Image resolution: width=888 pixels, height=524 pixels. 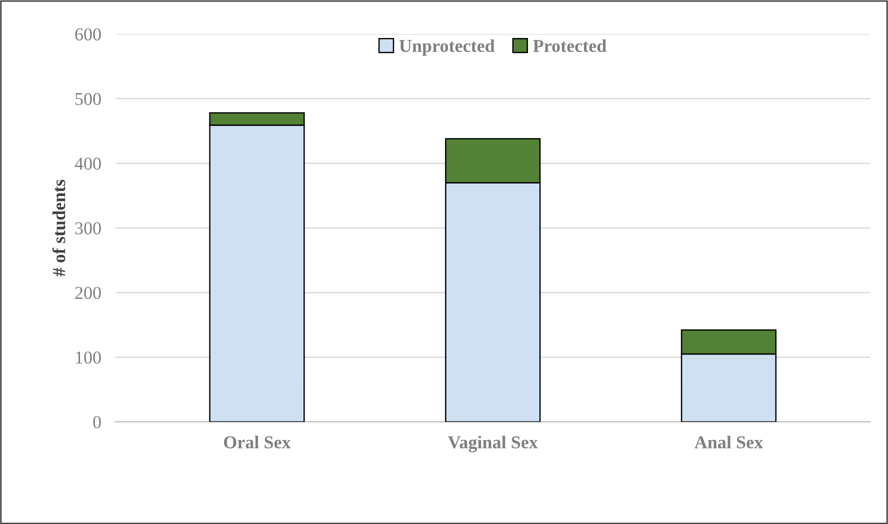 I want to click on y-tick-label: 600, so click(x=88, y=34).